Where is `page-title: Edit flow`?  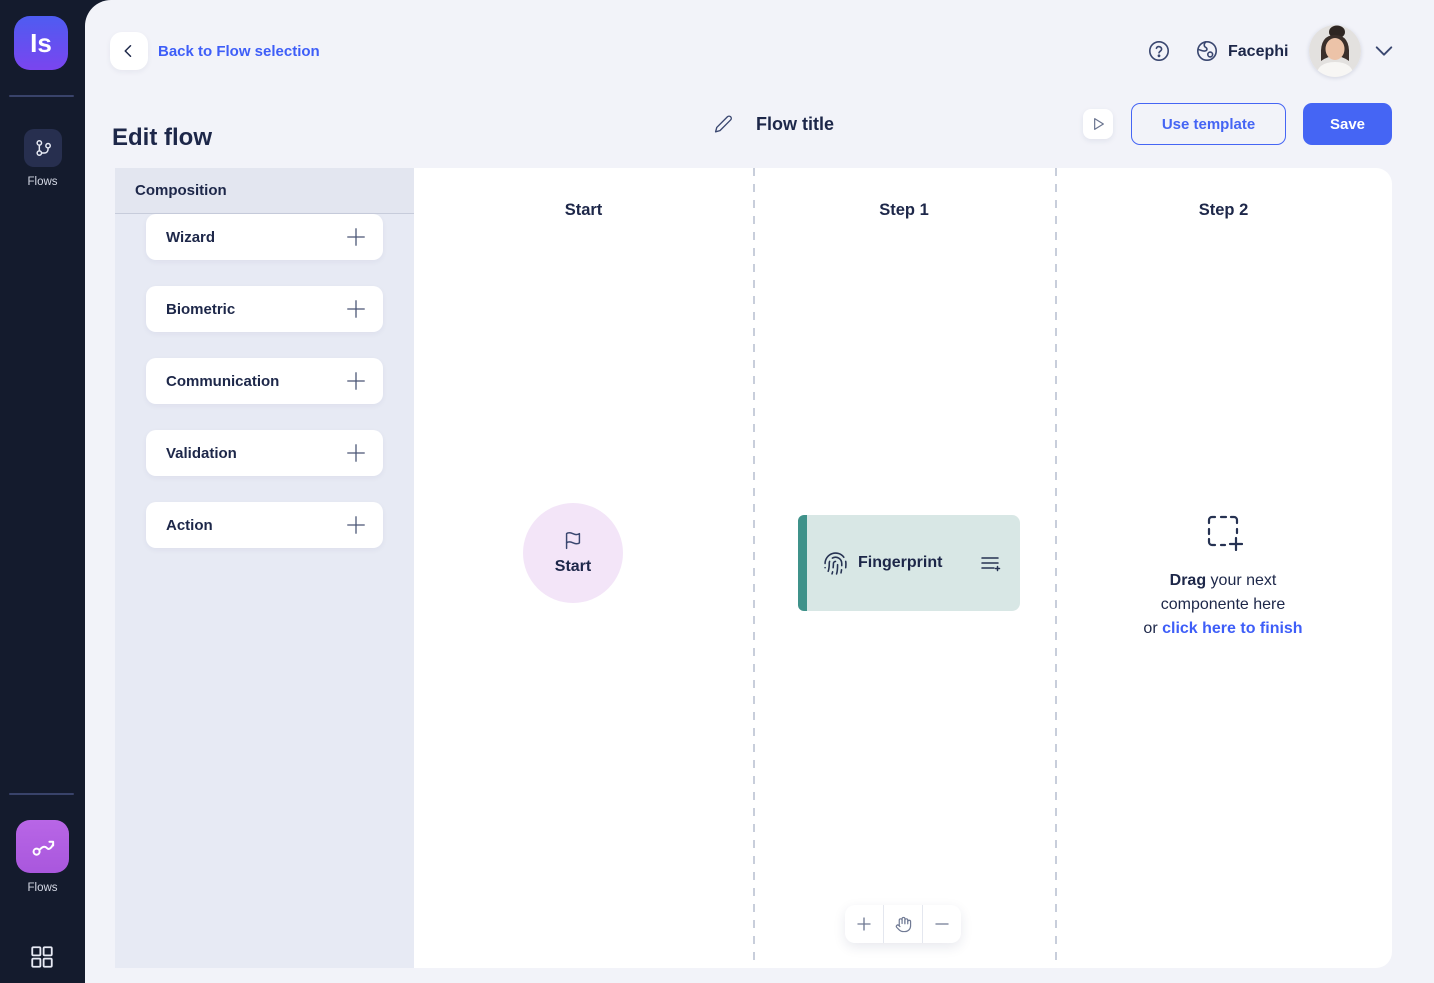
page-title: Edit flow is located at coordinates (162, 137).